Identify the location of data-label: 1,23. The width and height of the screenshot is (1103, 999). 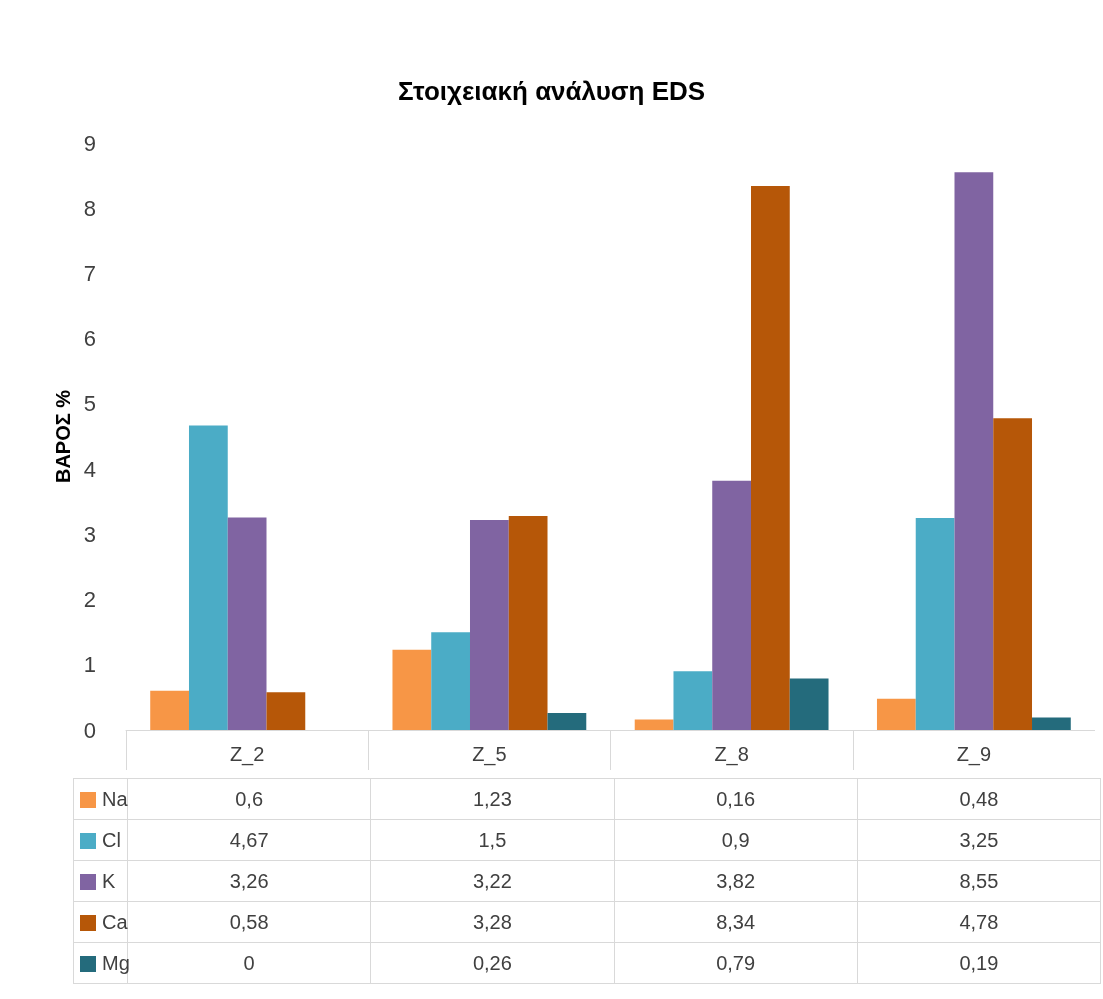
(492, 799).